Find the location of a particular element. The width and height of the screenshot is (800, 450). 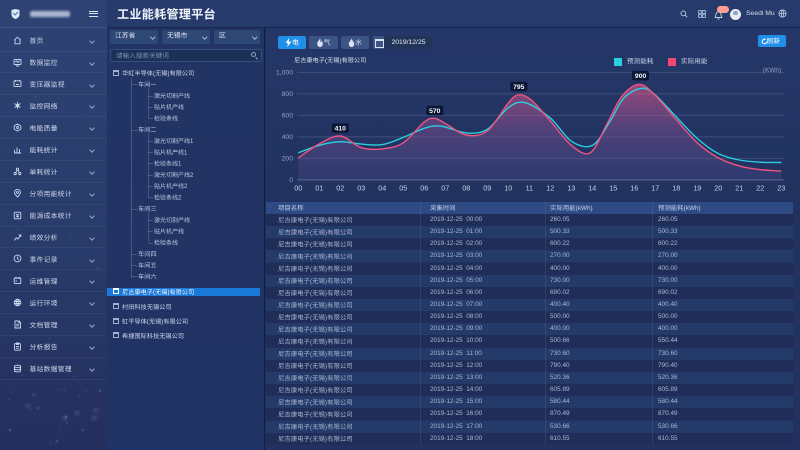

svg-text: 07 is located at coordinates (445, 188).